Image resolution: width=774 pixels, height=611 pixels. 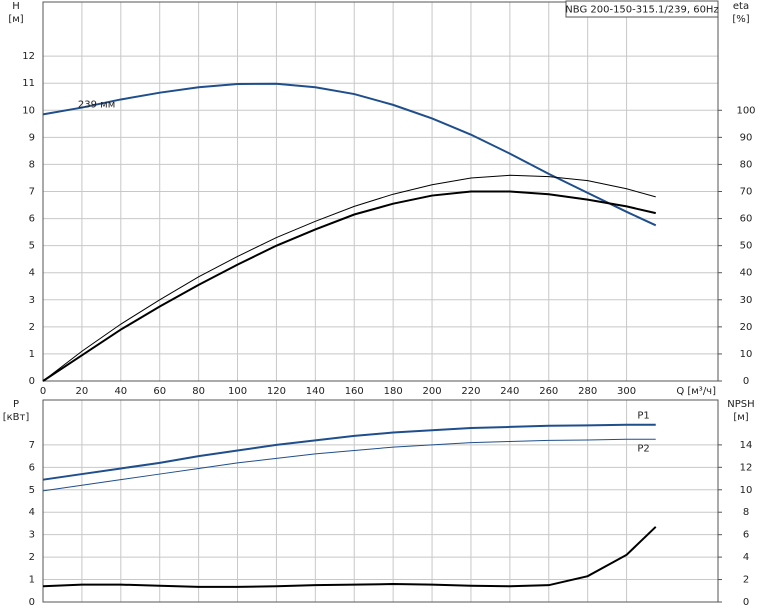 What do you see at coordinates (740, 404) in the screenshot?
I see `y2-axis-label: NPSH` at bounding box center [740, 404].